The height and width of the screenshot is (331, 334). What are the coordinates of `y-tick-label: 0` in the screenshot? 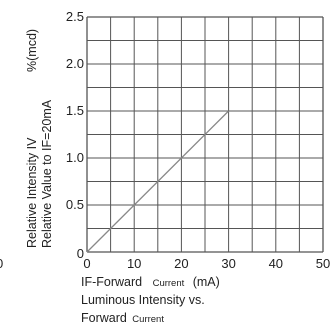 It's located at (80, 253).